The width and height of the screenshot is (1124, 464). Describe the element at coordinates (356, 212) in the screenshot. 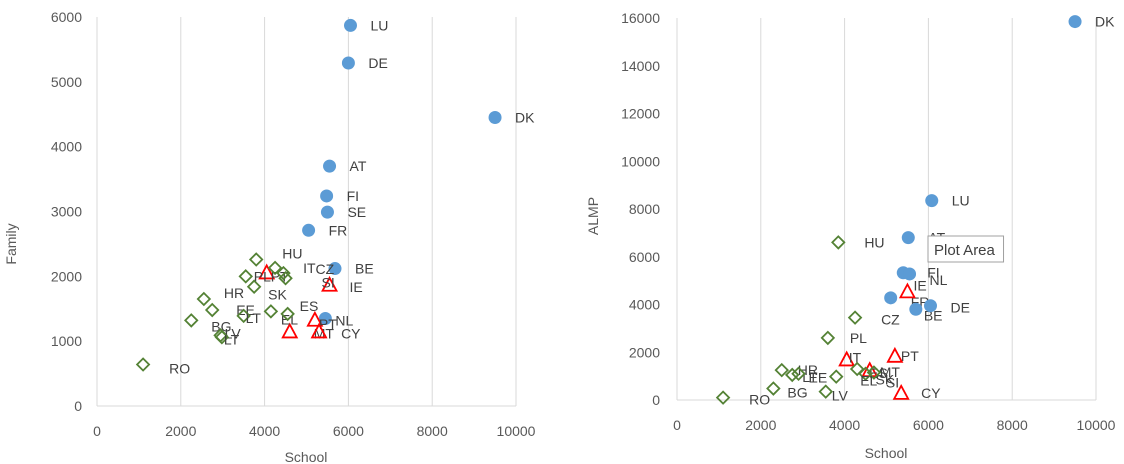

I see `data-label: SE` at that location.